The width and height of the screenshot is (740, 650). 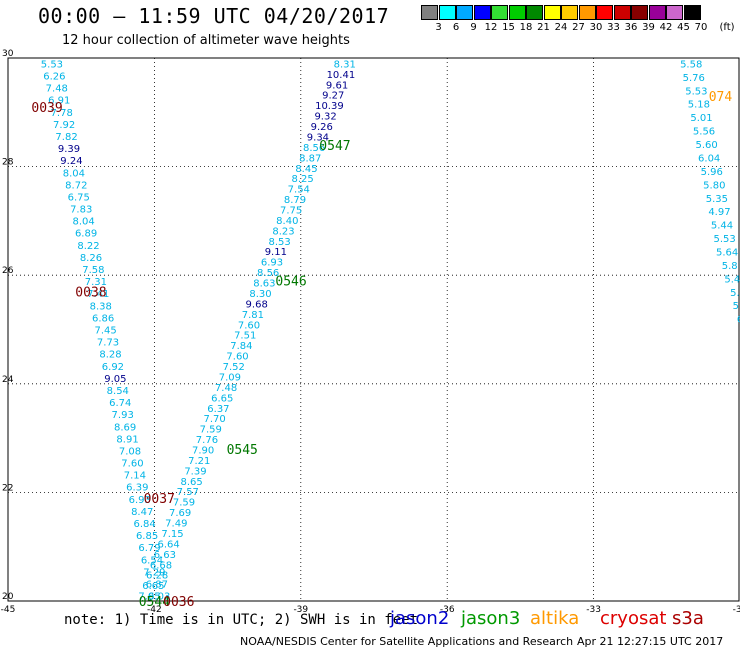 I want to click on wave-height-label: 7.57, so click(x=188, y=492).